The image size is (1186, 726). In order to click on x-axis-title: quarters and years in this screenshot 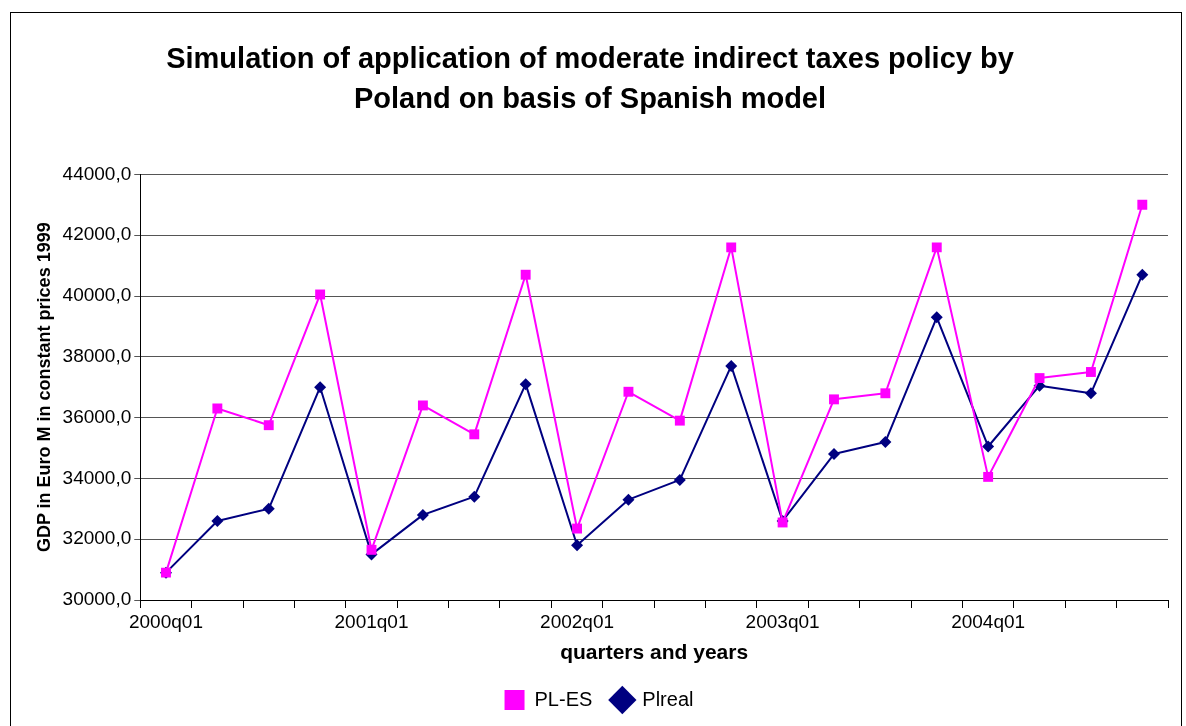, I will do `click(654, 652)`.